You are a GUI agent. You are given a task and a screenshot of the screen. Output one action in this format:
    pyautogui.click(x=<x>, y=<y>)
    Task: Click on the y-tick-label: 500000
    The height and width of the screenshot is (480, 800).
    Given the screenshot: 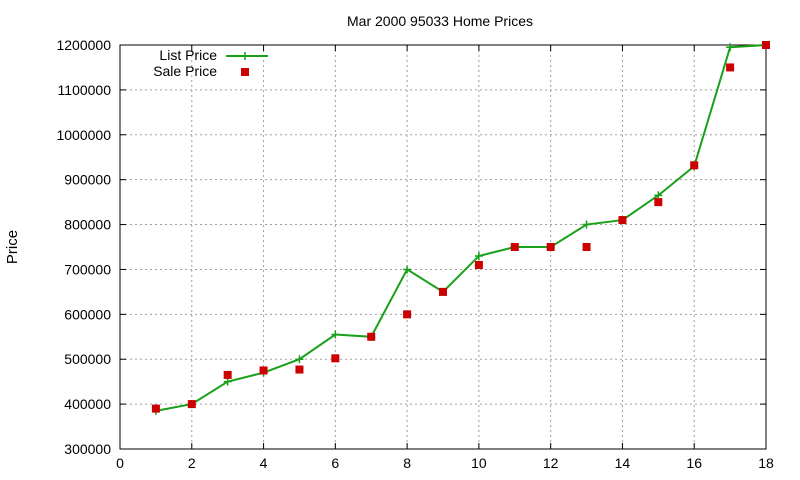 What is the action you would take?
    pyautogui.click(x=87, y=359)
    